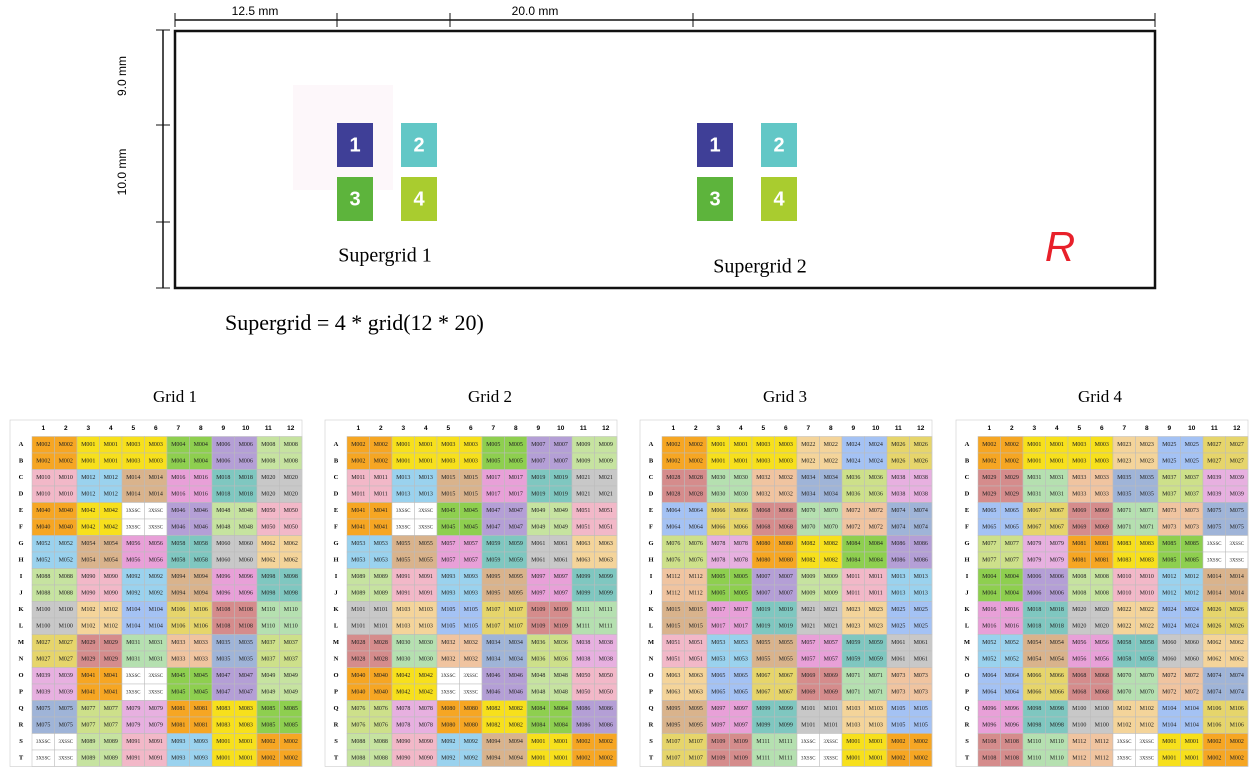  What do you see at coordinates (43, 594) in the screenshot?
I see `cell-label: M088` at bounding box center [43, 594].